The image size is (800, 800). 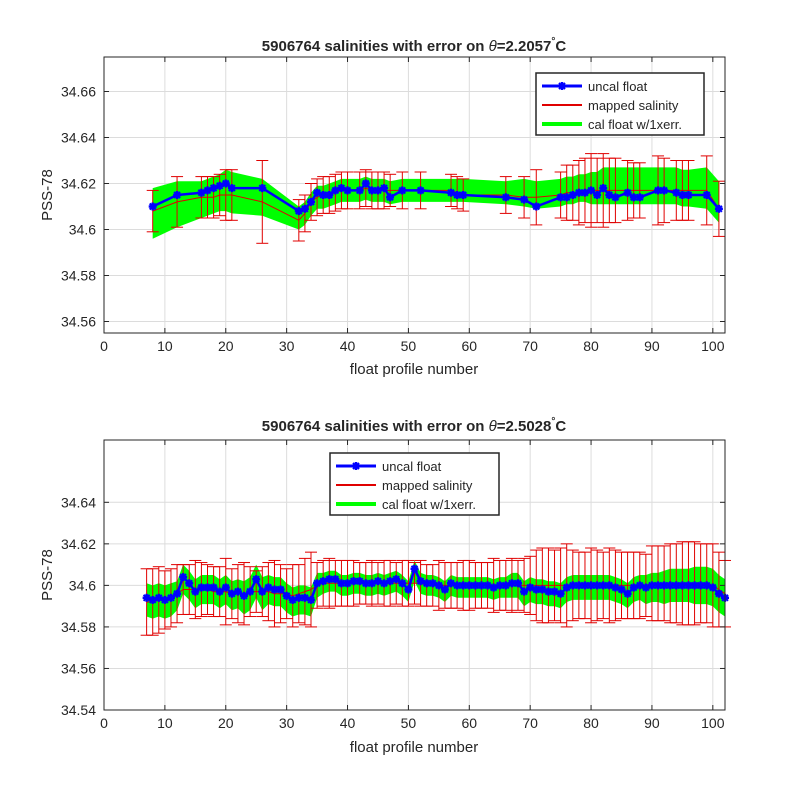 What do you see at coordinates (530, 723) in the screenshot?
I see `x-tick-label: 70` at bounding box center [530, 723].